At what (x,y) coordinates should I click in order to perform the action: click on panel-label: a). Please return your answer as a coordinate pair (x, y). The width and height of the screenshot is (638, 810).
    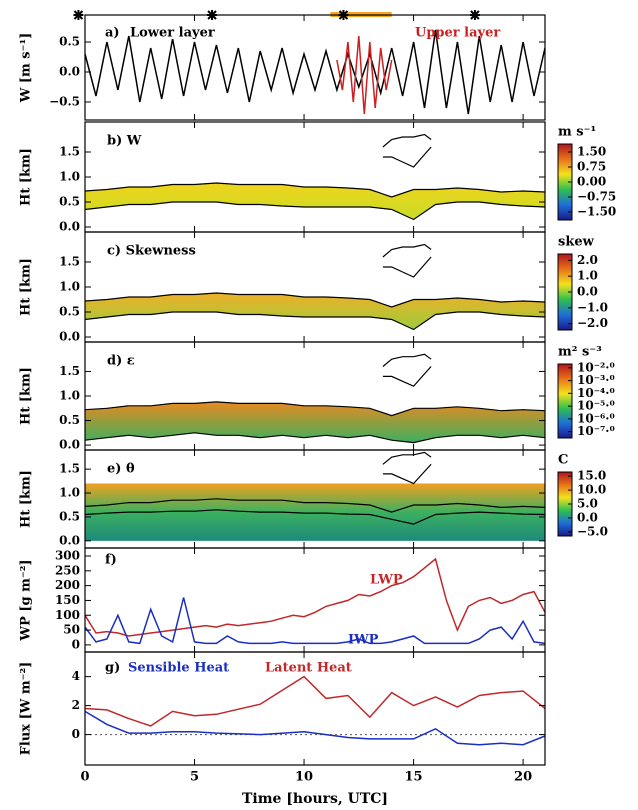
    Looking at the image, I should click on (112, 33).